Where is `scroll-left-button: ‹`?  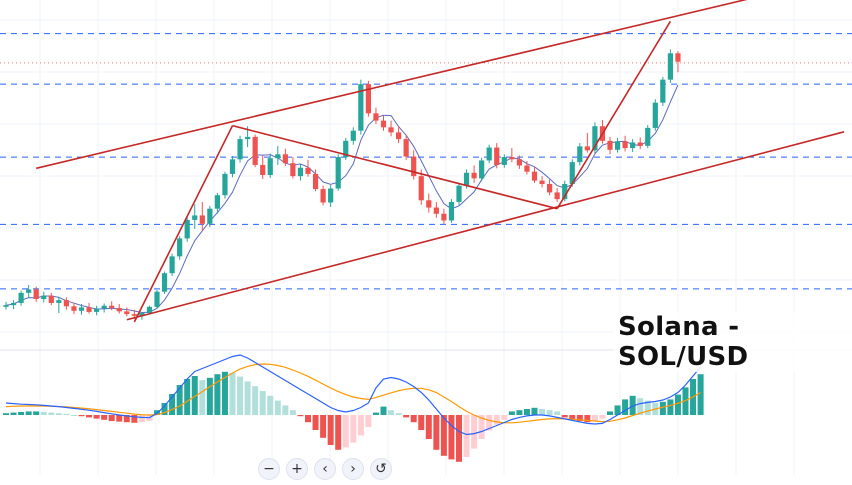 scroll-left-button: ‹ is located at coordinates (325, 469).